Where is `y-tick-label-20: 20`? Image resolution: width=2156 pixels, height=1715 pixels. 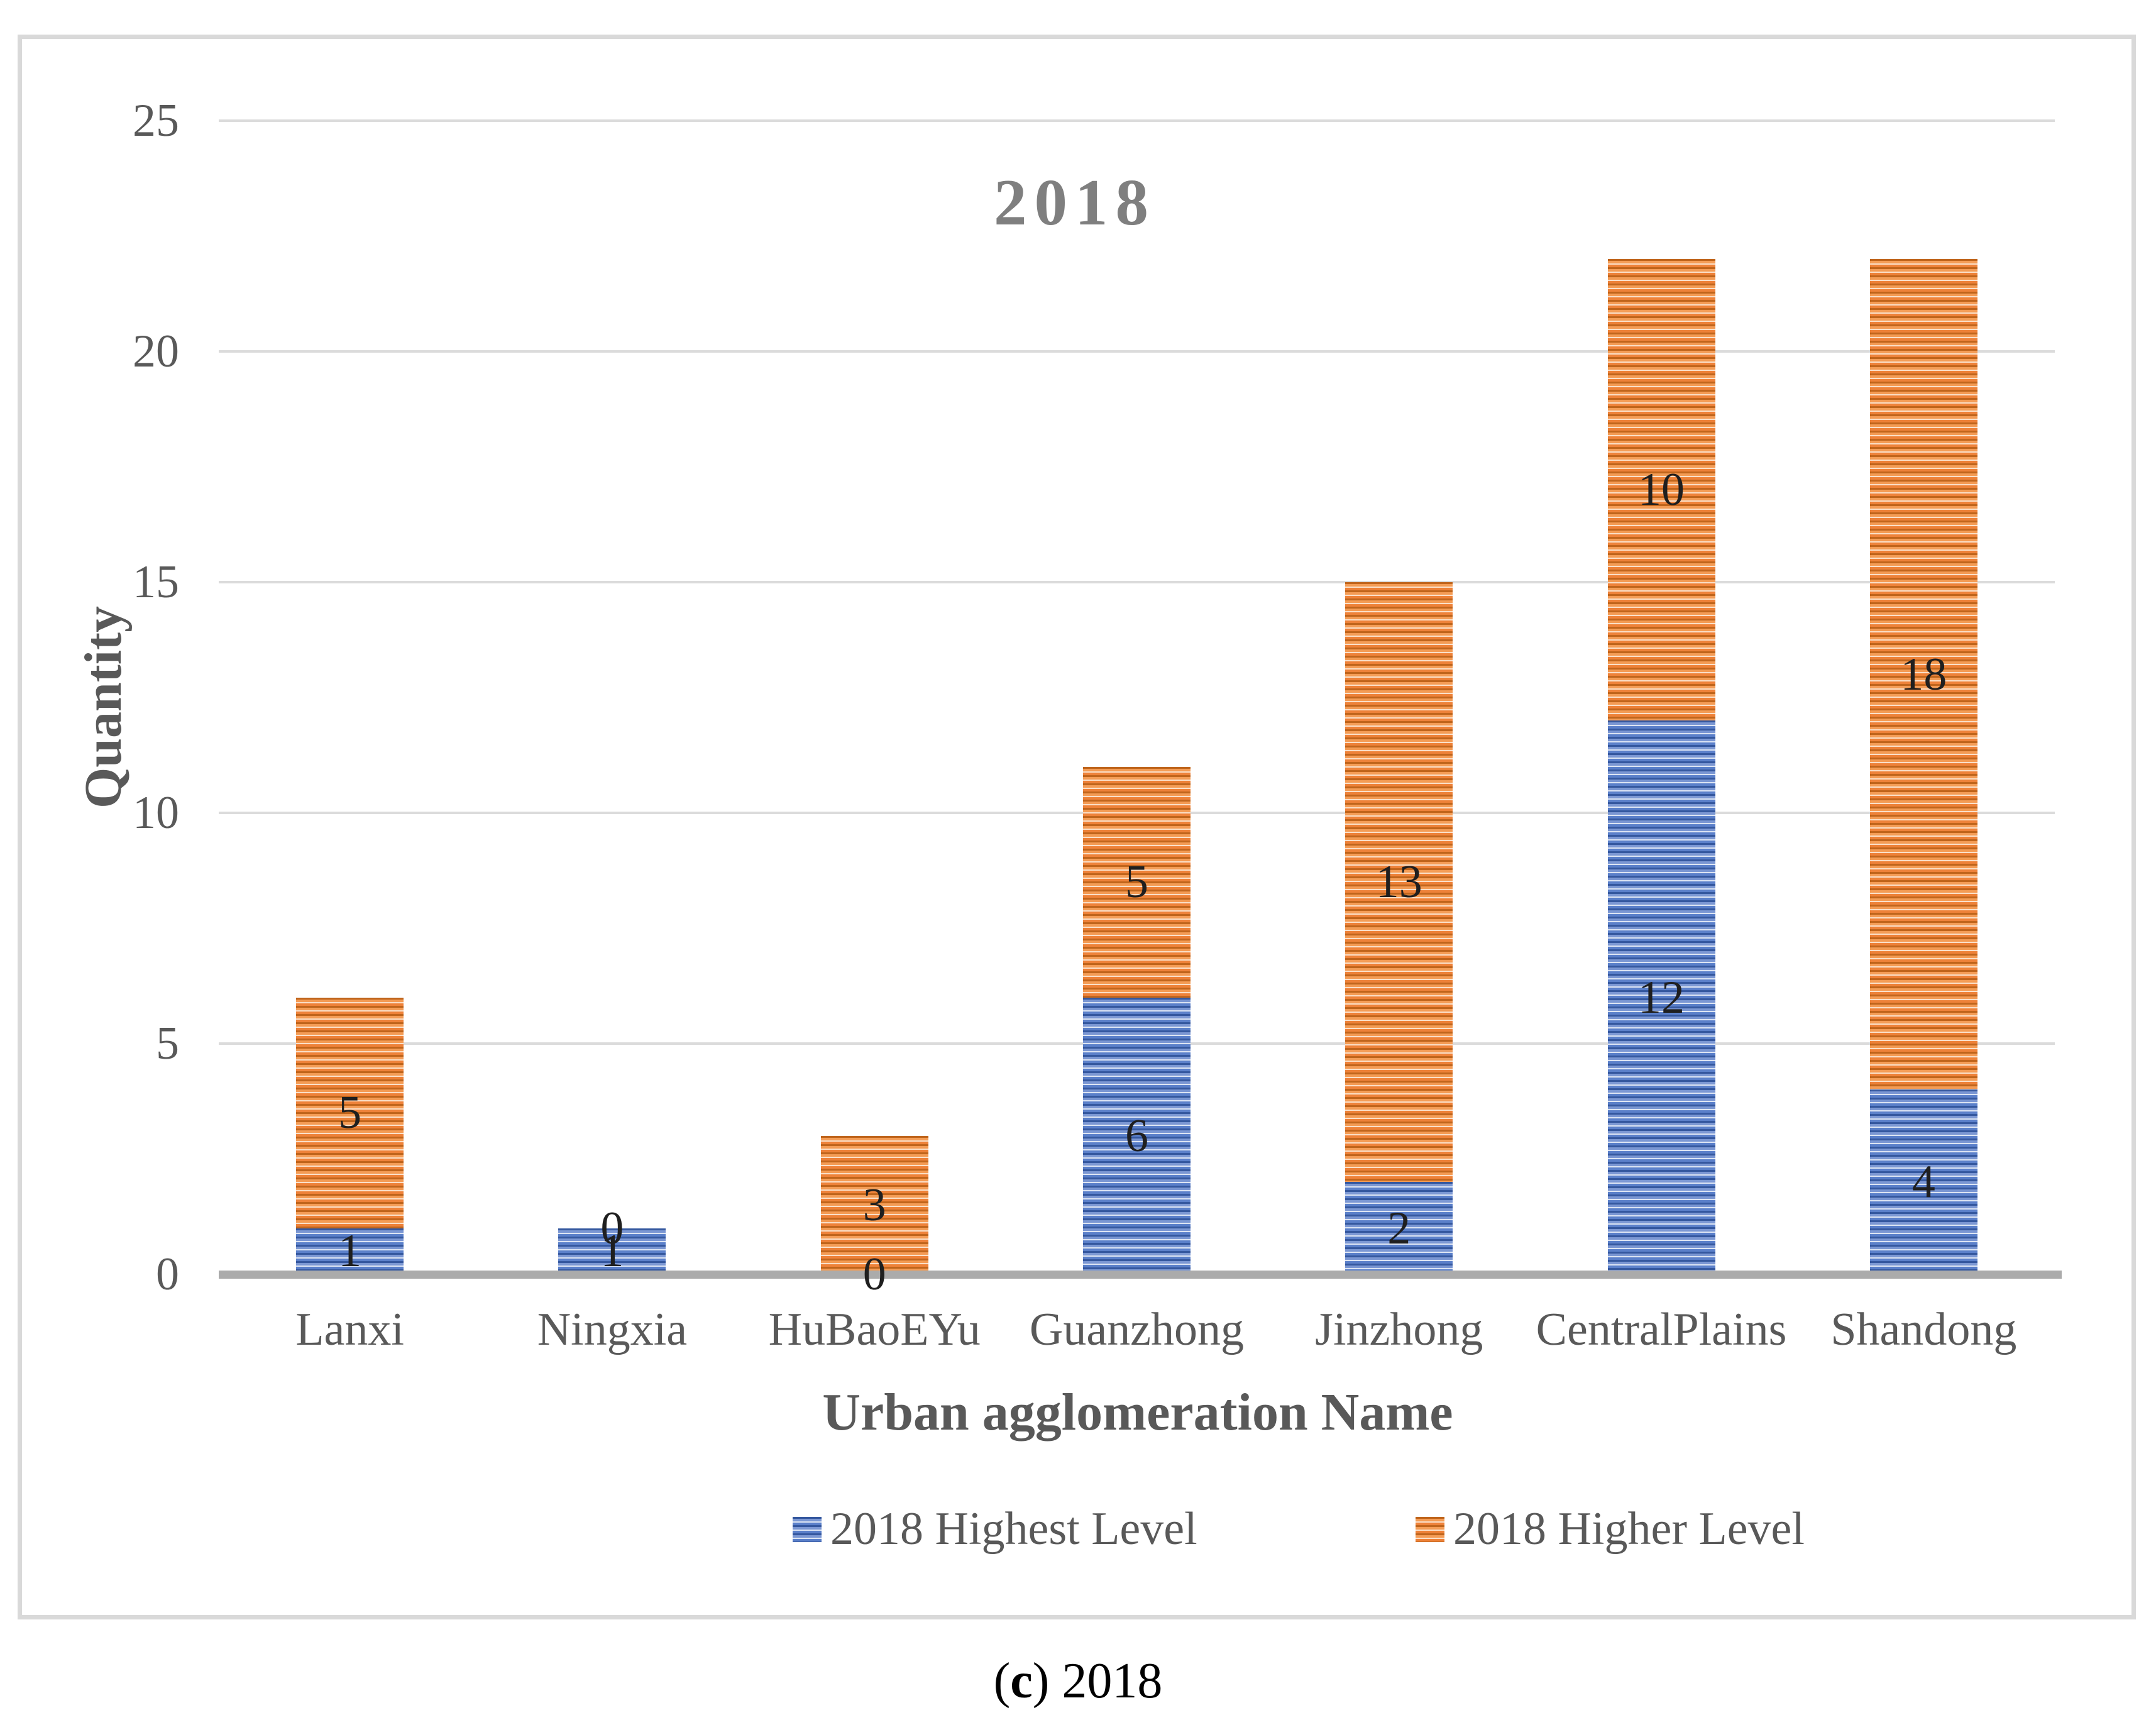
y-tick-label-20: 20 is located at coordinates (156, 351).